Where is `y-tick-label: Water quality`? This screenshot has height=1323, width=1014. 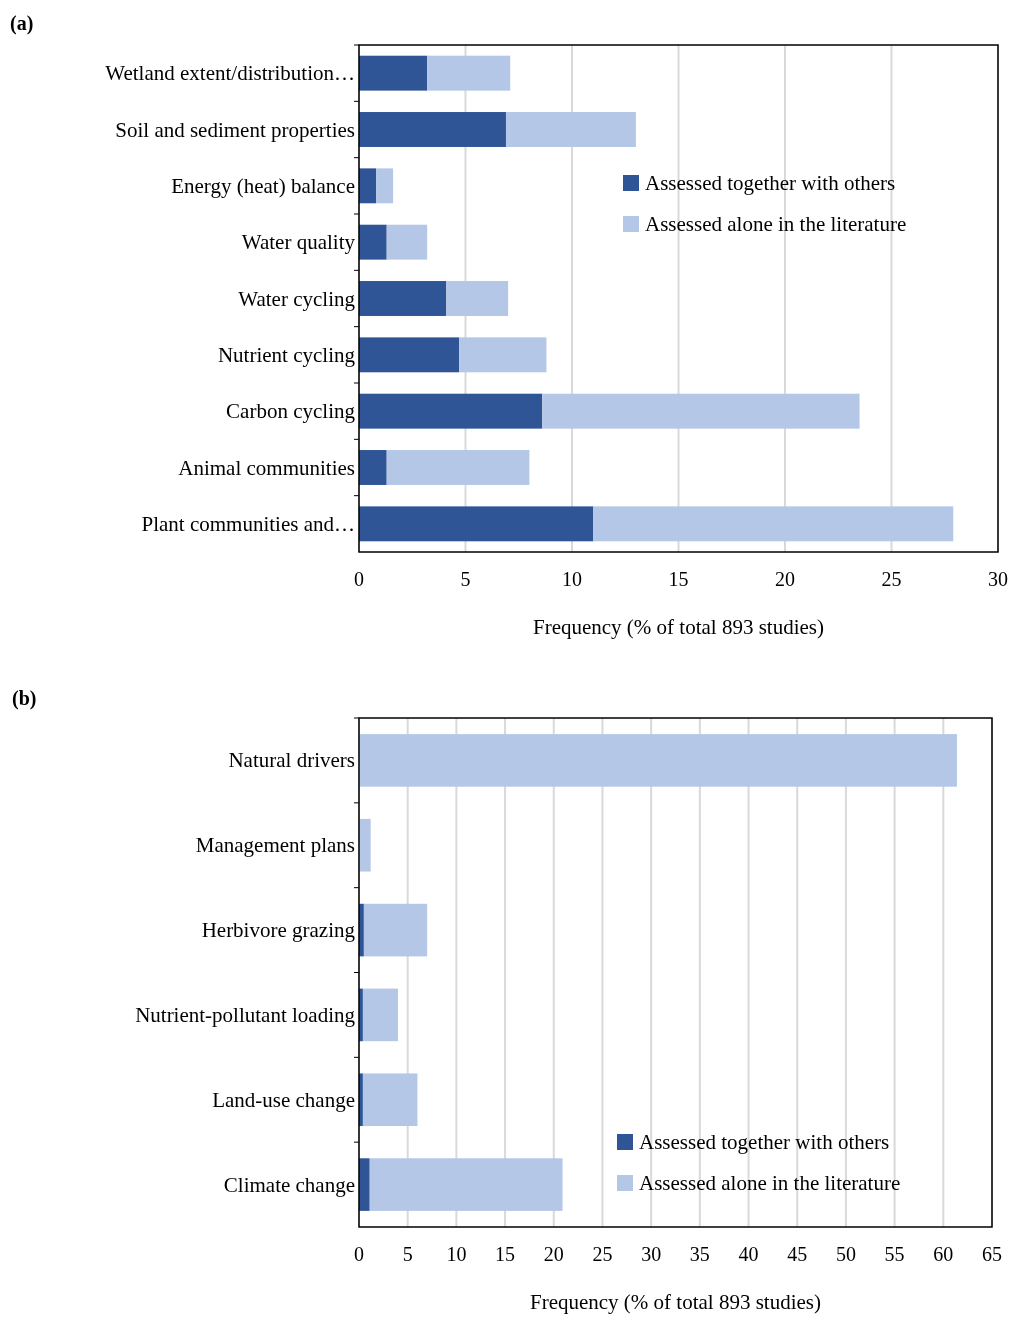
y-tick-label: Water quality is located at coordinates (298, 242).